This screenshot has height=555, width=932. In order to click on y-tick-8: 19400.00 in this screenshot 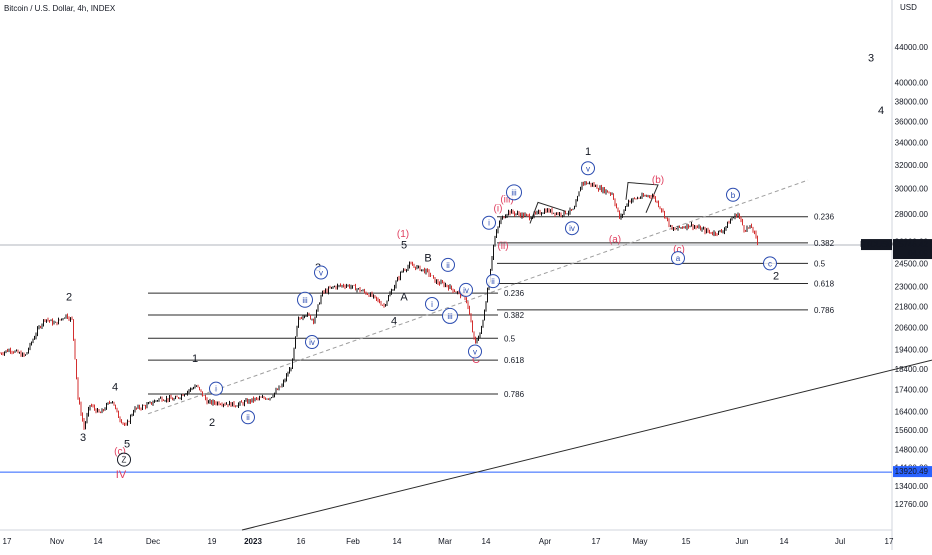, I will do `click(912, 350)`.